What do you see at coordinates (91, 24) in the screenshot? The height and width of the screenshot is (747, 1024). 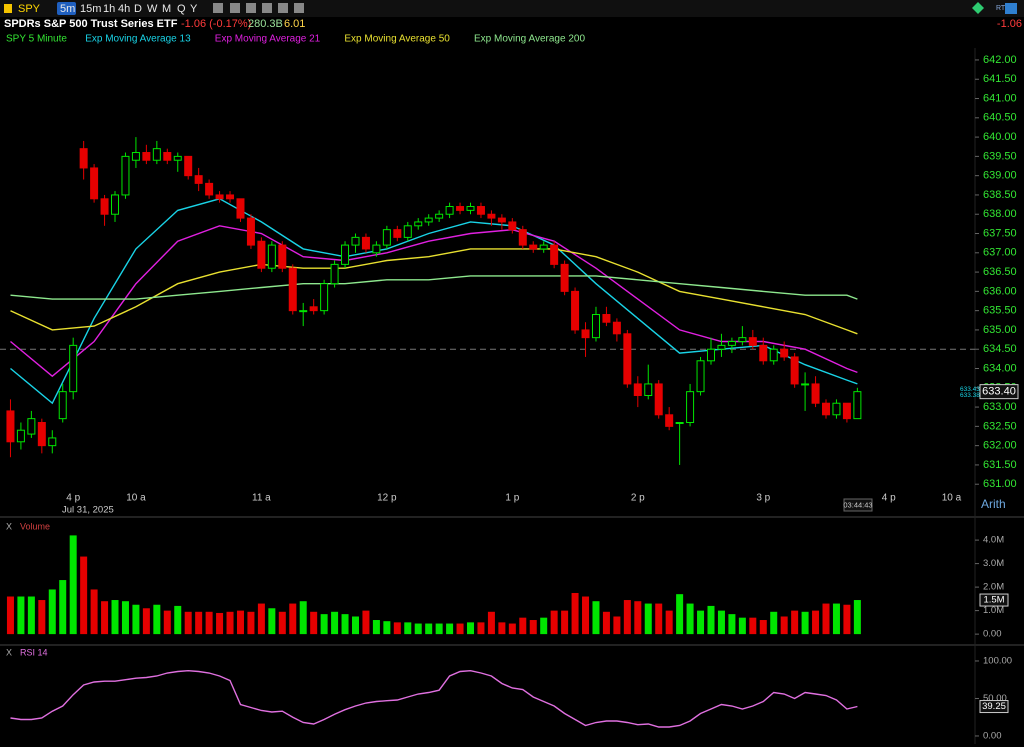 I see `security-name: SPDRs S&P 500 Trust Series ETF` at bounding box center [91, 24].